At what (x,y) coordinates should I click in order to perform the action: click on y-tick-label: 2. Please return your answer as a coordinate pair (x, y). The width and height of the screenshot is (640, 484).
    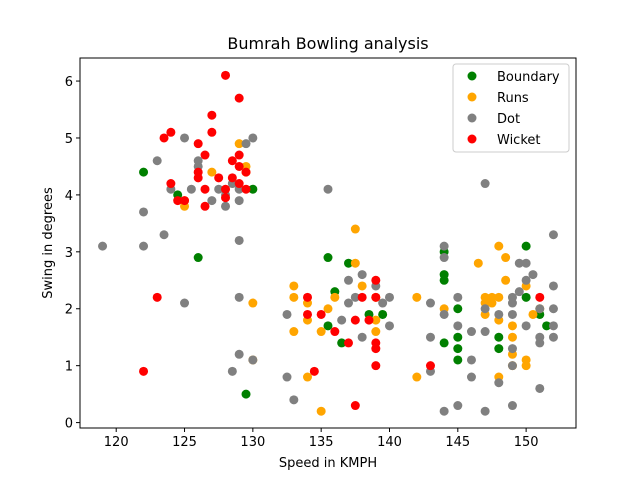
    Looking at the image, I should click on (69, 310).